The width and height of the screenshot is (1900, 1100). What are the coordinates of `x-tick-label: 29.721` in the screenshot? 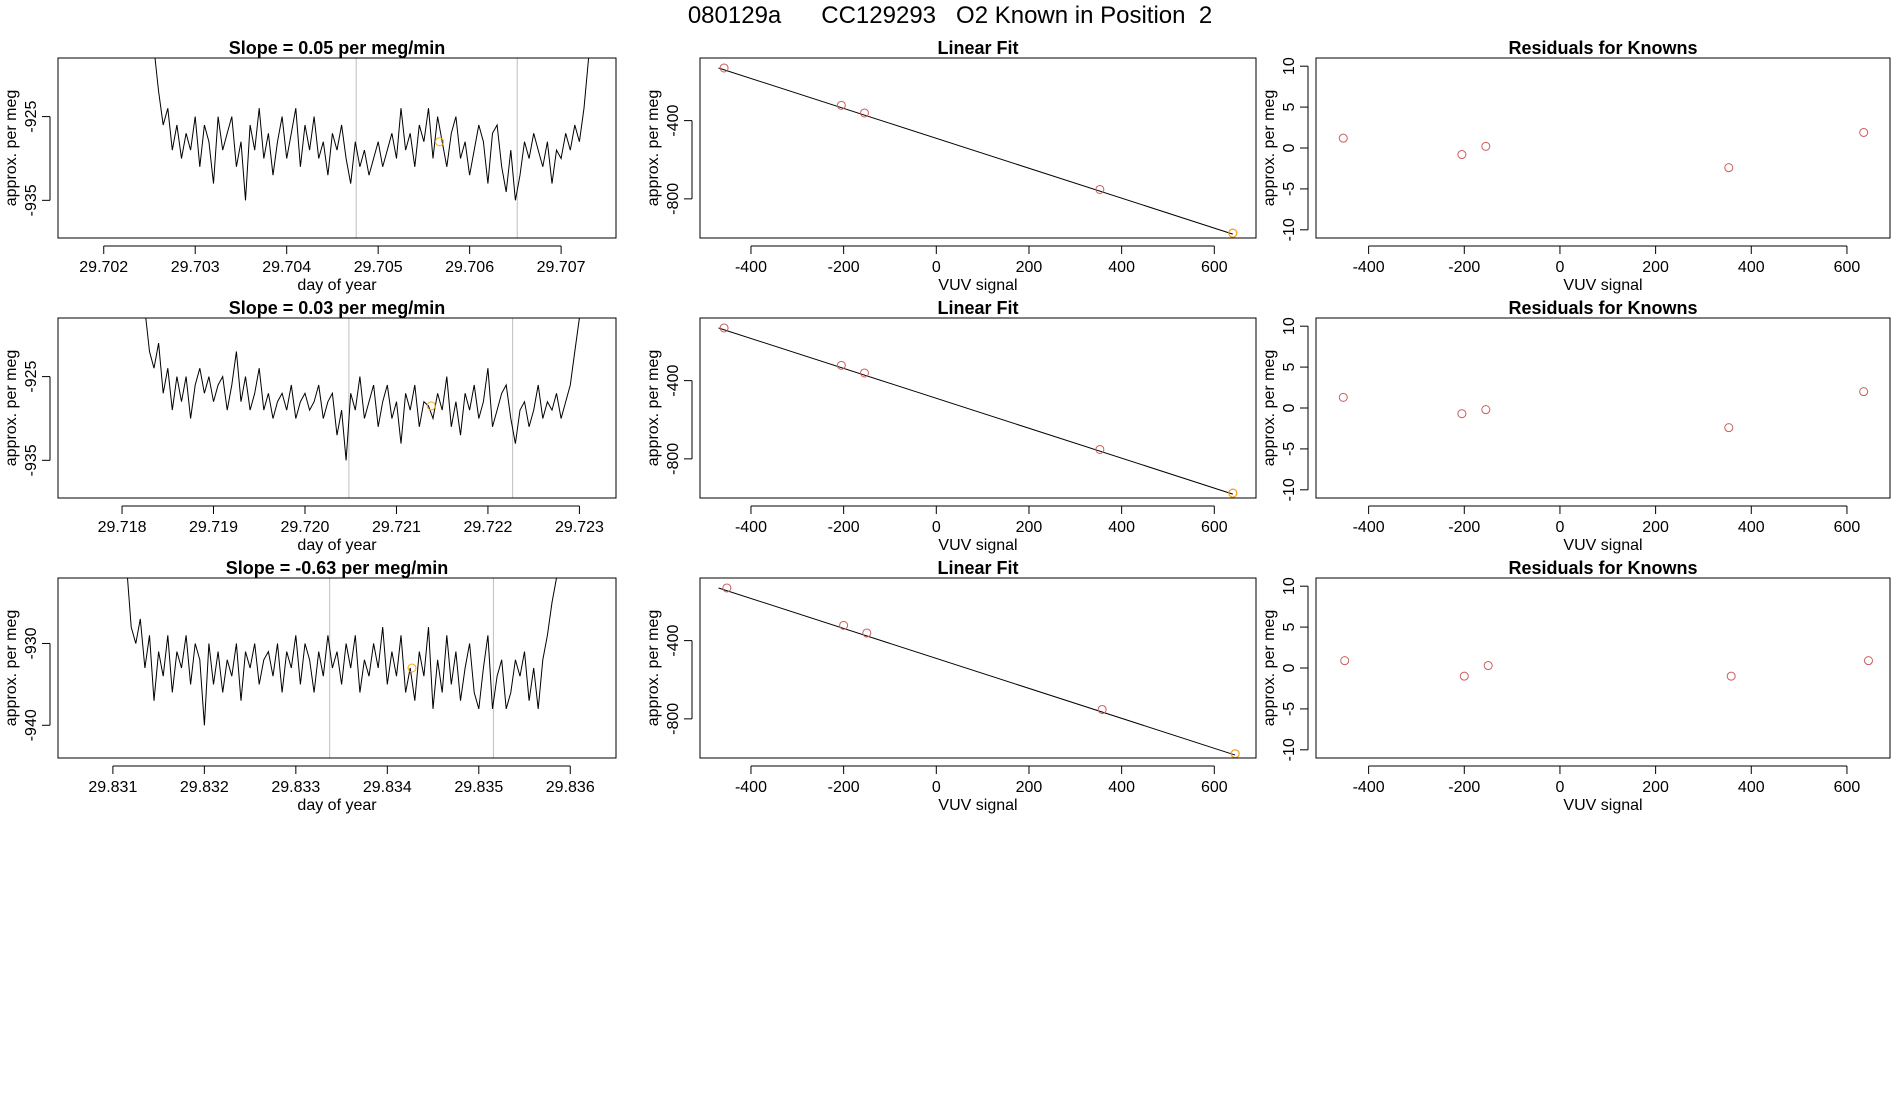 It's located at (396, 527).